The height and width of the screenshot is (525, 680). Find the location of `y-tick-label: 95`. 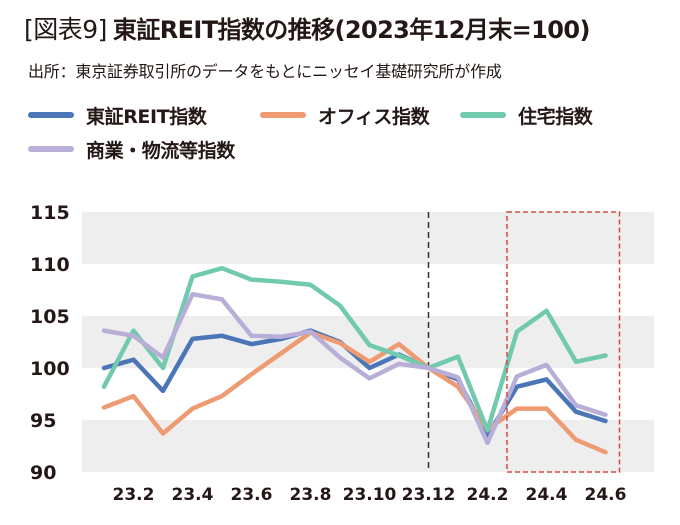

y-tick-label: 95 is located at coordinates (43, 421).